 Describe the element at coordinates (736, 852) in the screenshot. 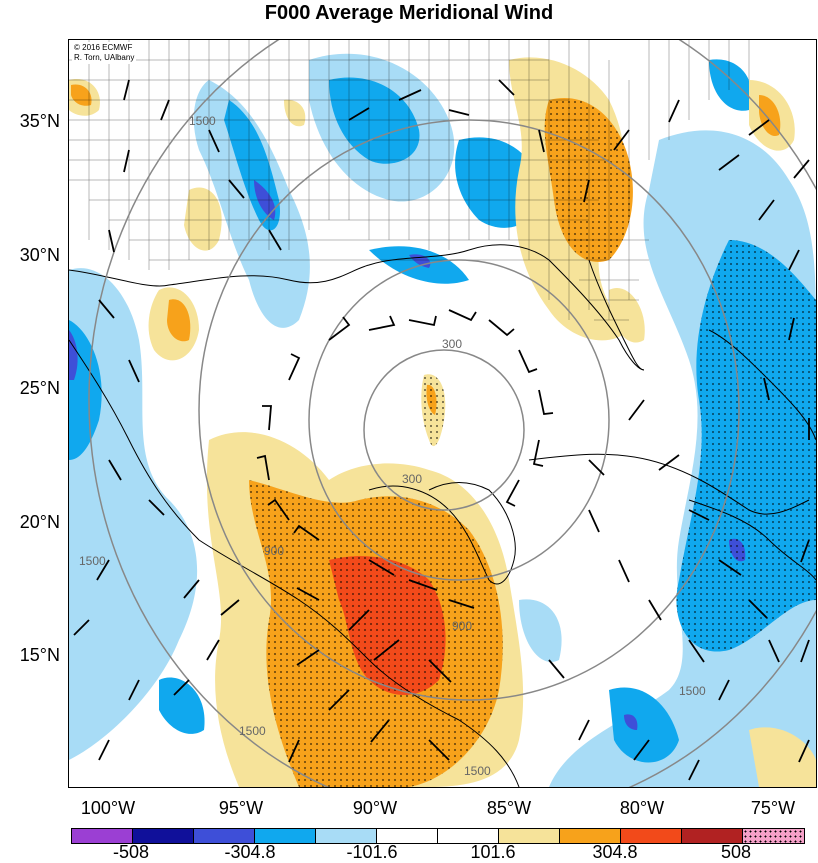

I see `colorbar-label: 508` at that location.